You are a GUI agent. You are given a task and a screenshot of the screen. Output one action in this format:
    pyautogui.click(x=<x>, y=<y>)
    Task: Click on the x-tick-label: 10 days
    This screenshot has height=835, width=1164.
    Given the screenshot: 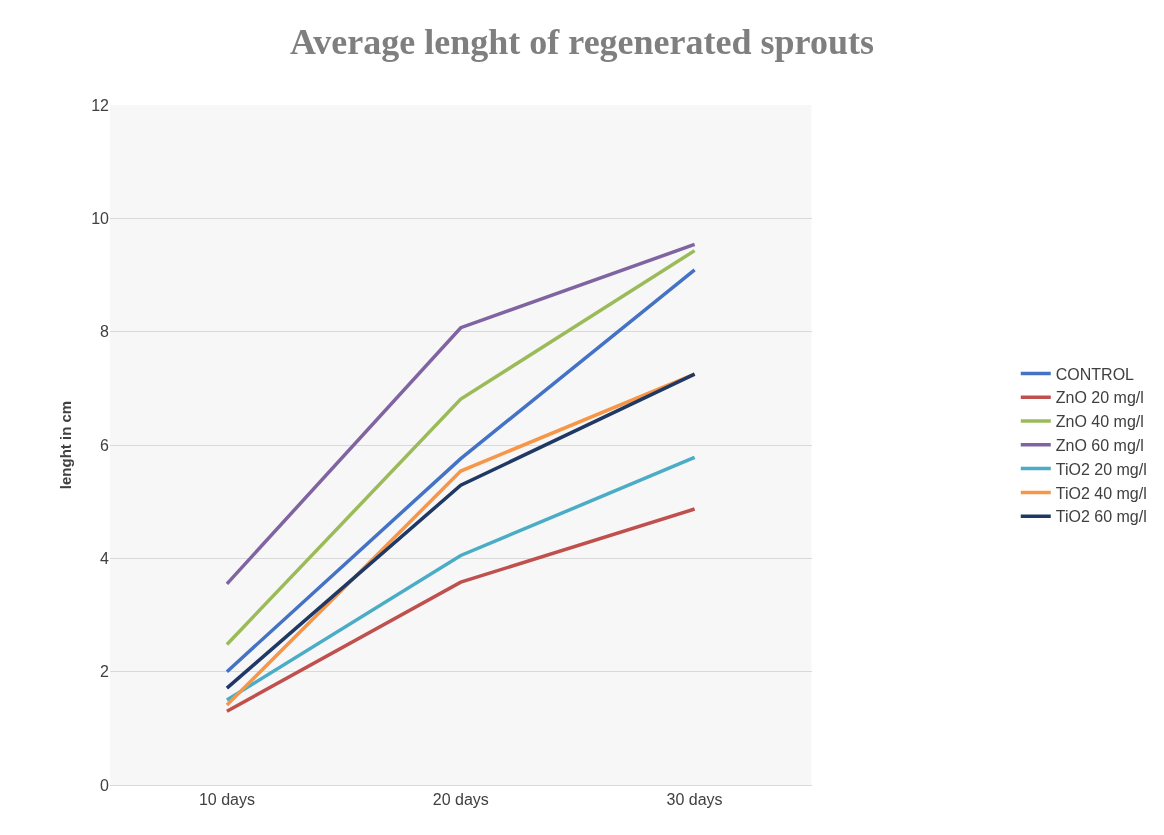 What is the action you would take?
    pyautogui.click(x=226, y=800)
    